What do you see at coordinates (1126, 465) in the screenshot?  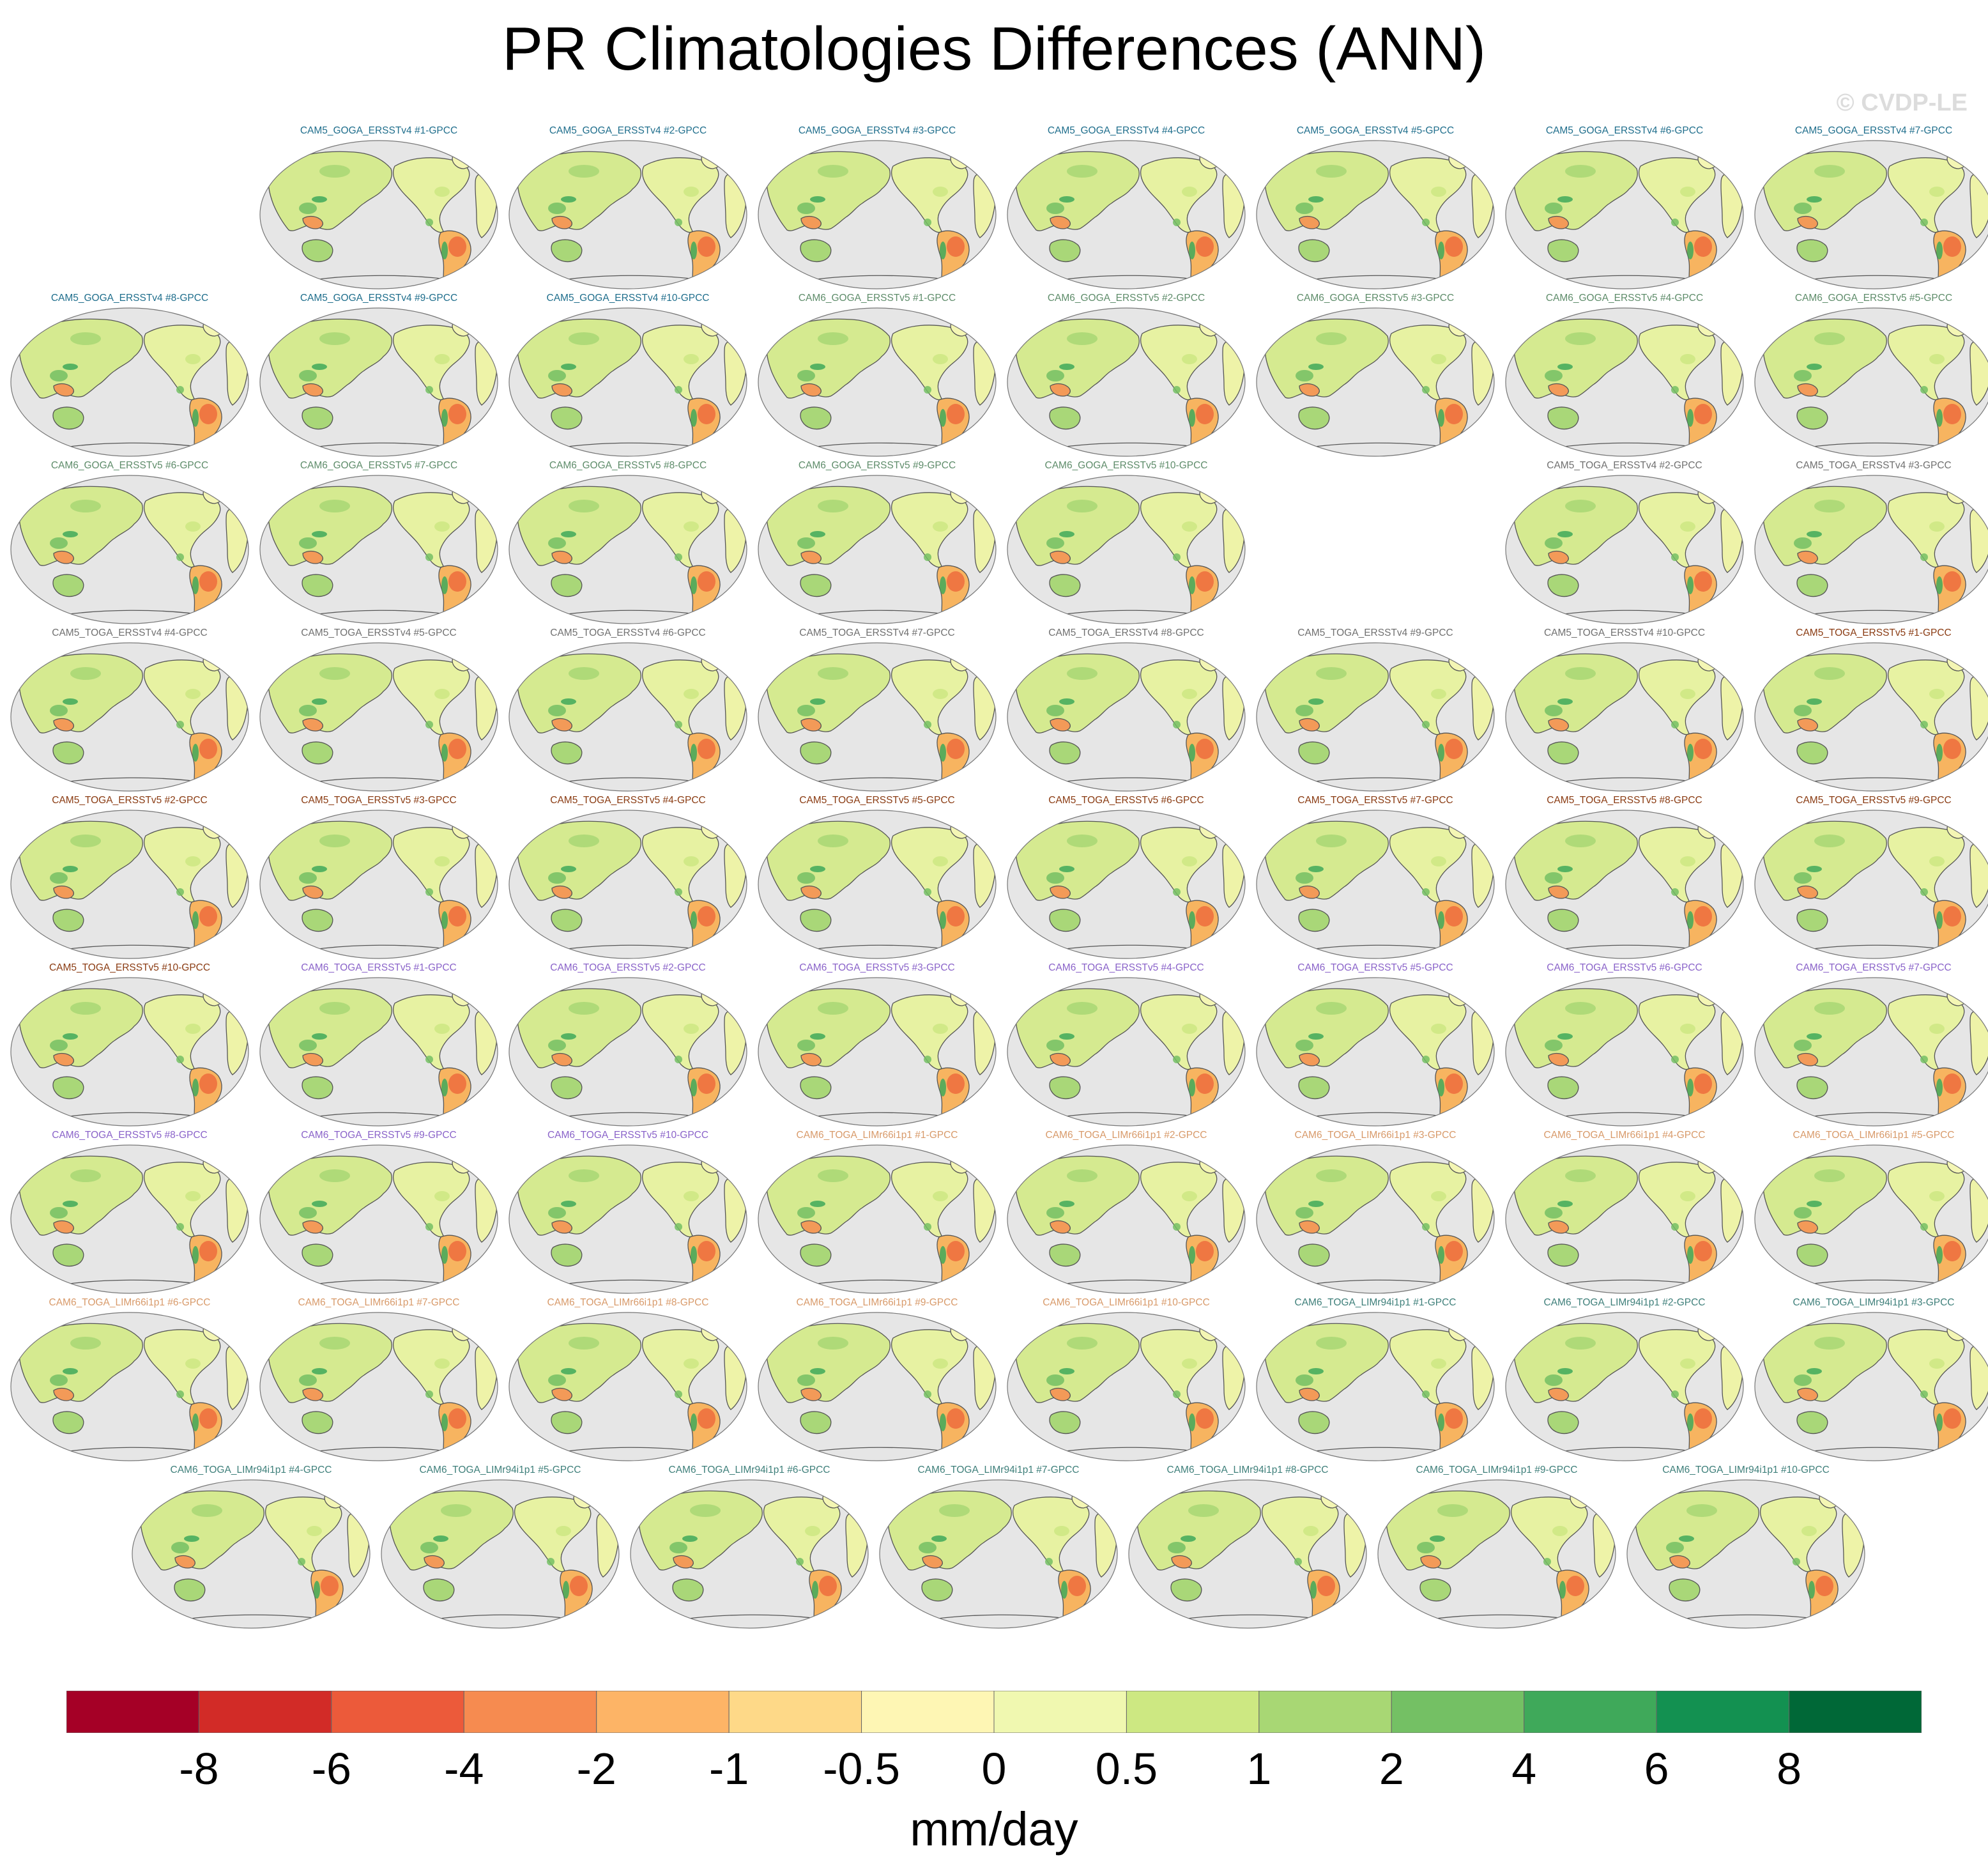 I see `panel-title: CAM6_GOGA_ERSSTv5 #10-GPCC` at bounding box center [1126, 465].